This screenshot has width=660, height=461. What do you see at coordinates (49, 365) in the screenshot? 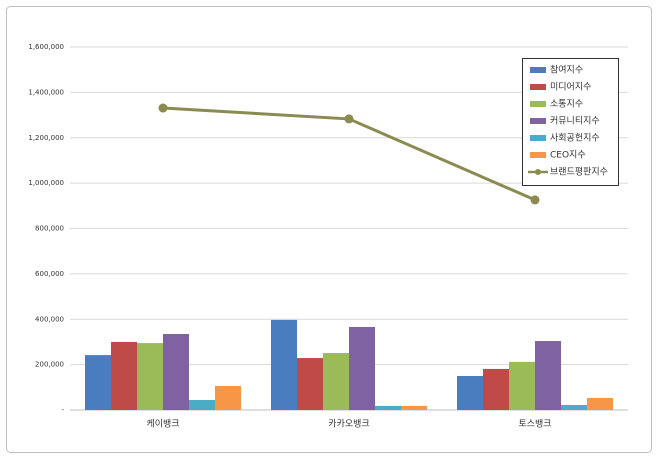
I see `y-tick-label: 200,000` at bounding box center [49, 365].